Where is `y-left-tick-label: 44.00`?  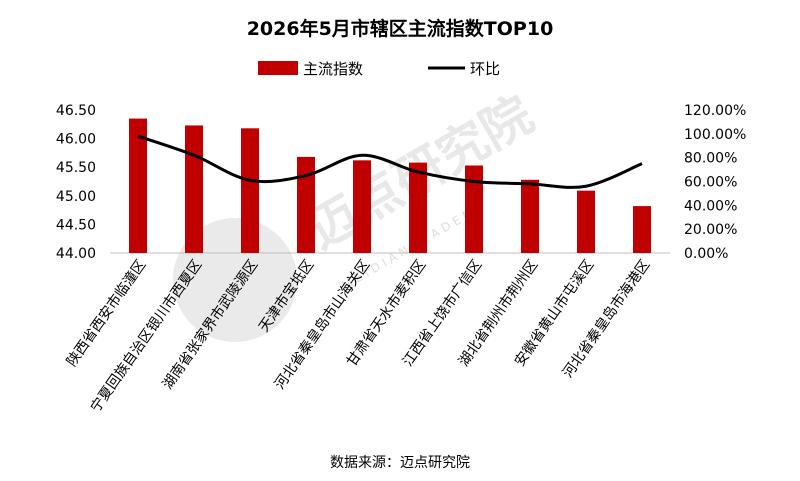 y-left-tick-label: 44.00 is located at coordinates (76, 254).